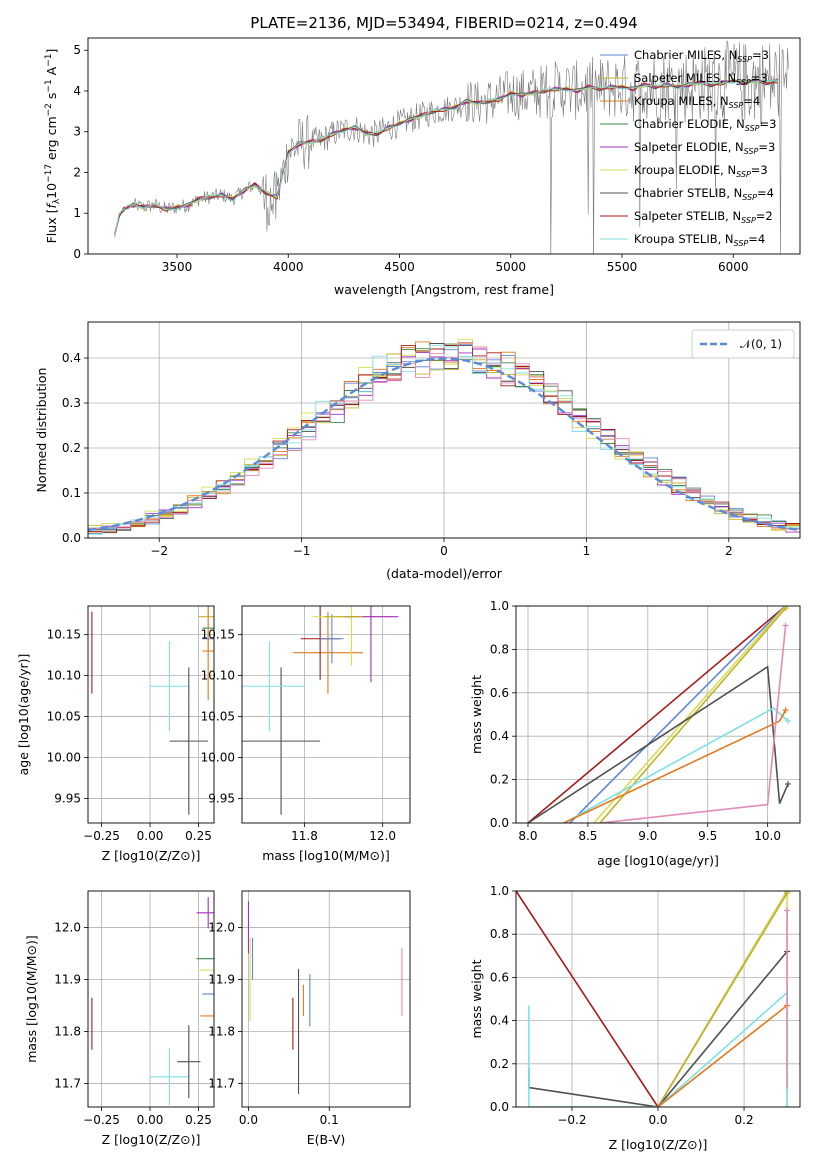  Describe the element at coordinates (444, 573) in the screenshot. I see `x-axis-label: (data-model)/error` at that location.